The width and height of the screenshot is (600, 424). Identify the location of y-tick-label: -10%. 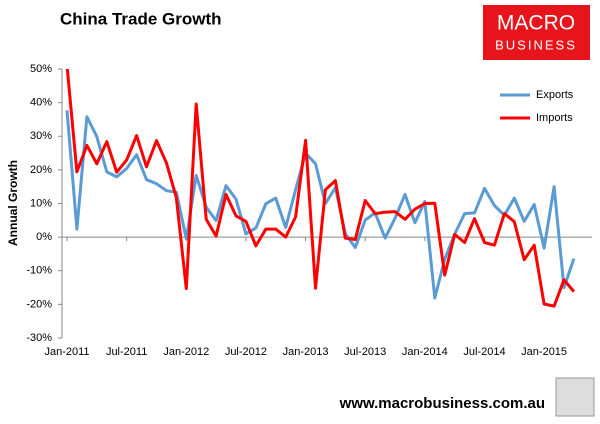
(39, 271).